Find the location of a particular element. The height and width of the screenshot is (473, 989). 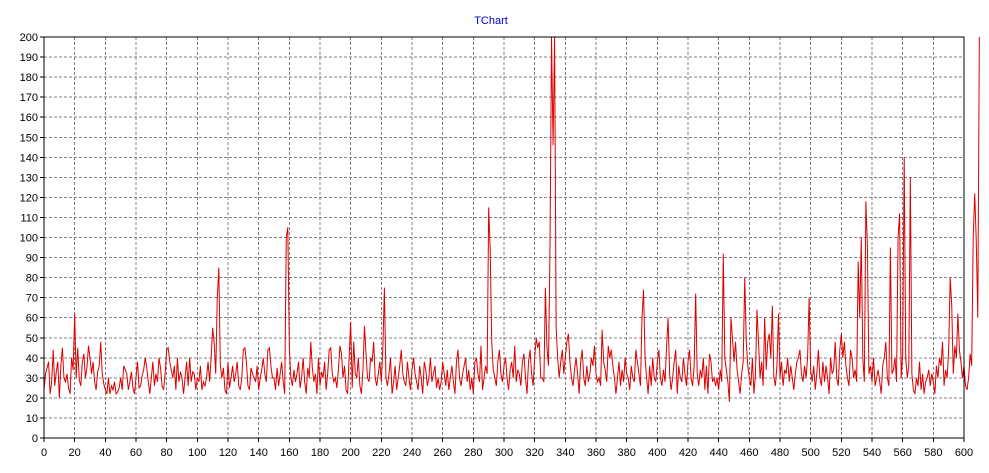

x-tick-label: 240 is located at coordinates (412, 453).